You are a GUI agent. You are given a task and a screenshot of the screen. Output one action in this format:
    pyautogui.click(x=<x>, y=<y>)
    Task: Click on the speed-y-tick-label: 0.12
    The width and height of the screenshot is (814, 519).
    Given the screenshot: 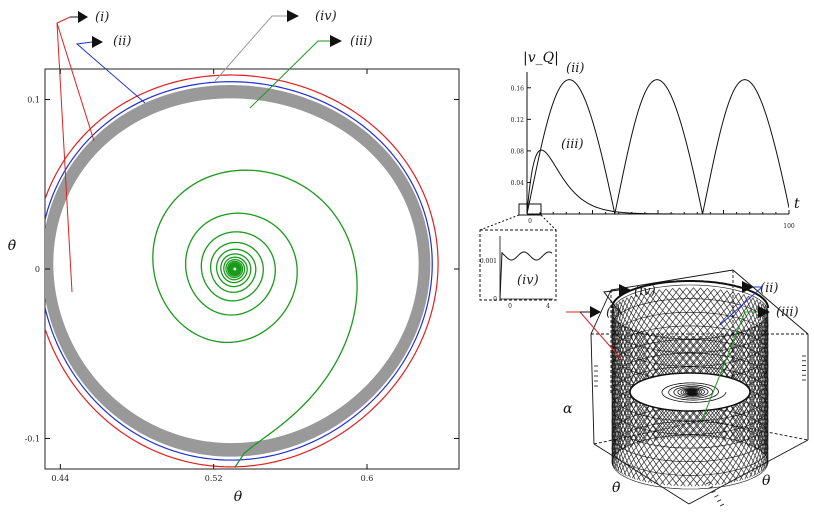 What is the action you would take?
    pyautogui.click(x=518, y=120)
    